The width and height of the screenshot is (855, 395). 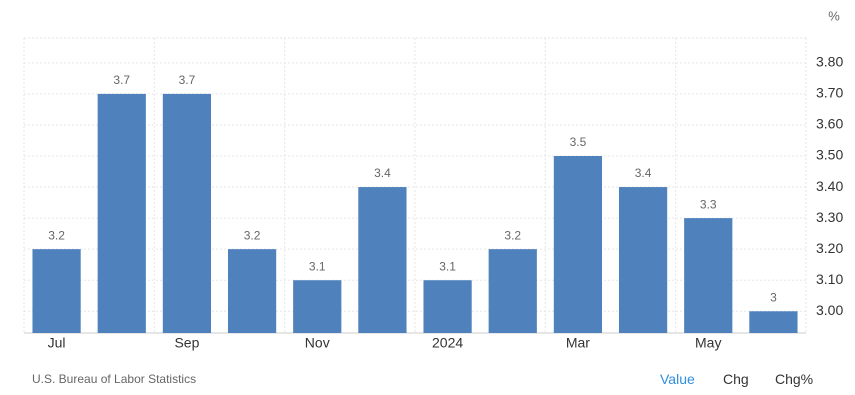 What do you see at coordinates (447, 343) in the screenshot?
I see `x-tick-label: 2024` at bounding box center [447, 343].